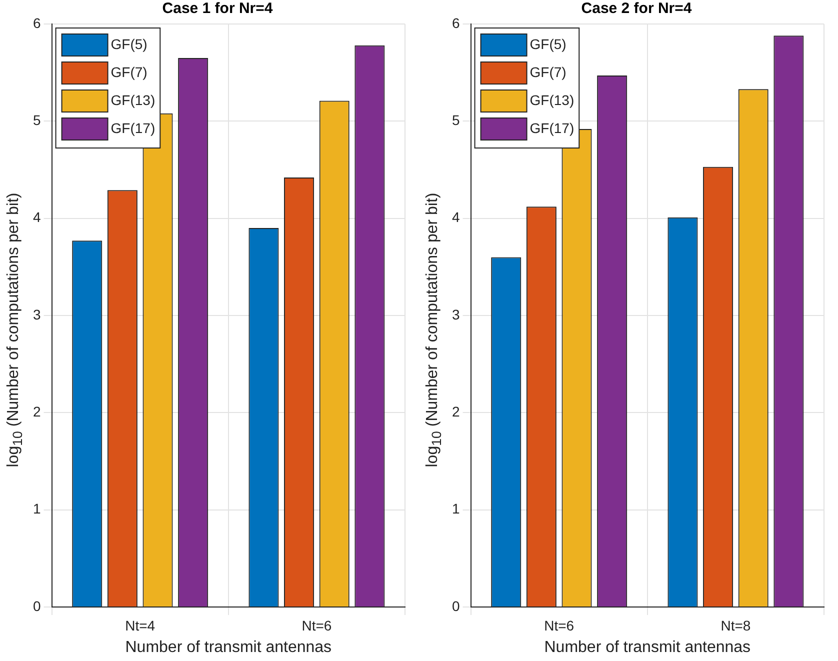  I want to click on chart-title: Case 2 for Nr=4, so click(636, 9).